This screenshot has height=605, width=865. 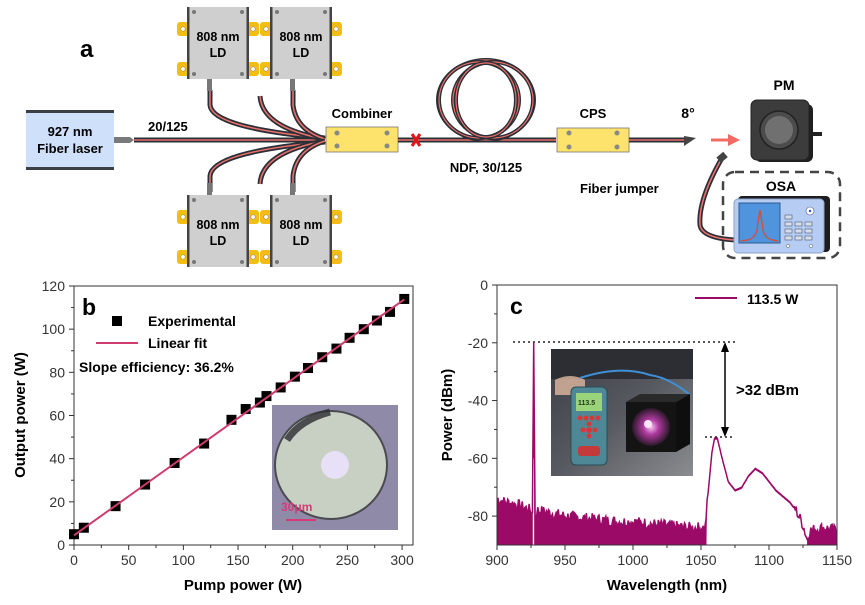 What do you see at coordinates (87, 49) in the screenshot?
I see `panel-a-label: a` at bounding box center [87, 49].